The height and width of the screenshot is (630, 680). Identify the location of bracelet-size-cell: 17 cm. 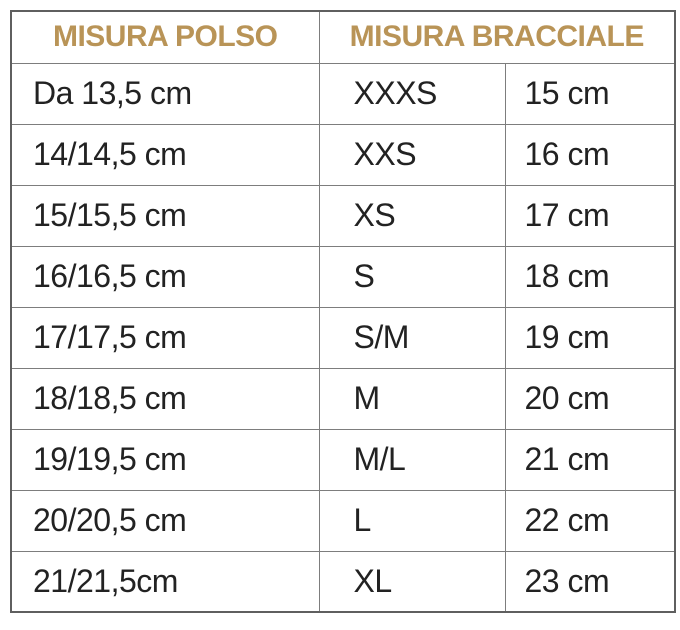
(590, 215).